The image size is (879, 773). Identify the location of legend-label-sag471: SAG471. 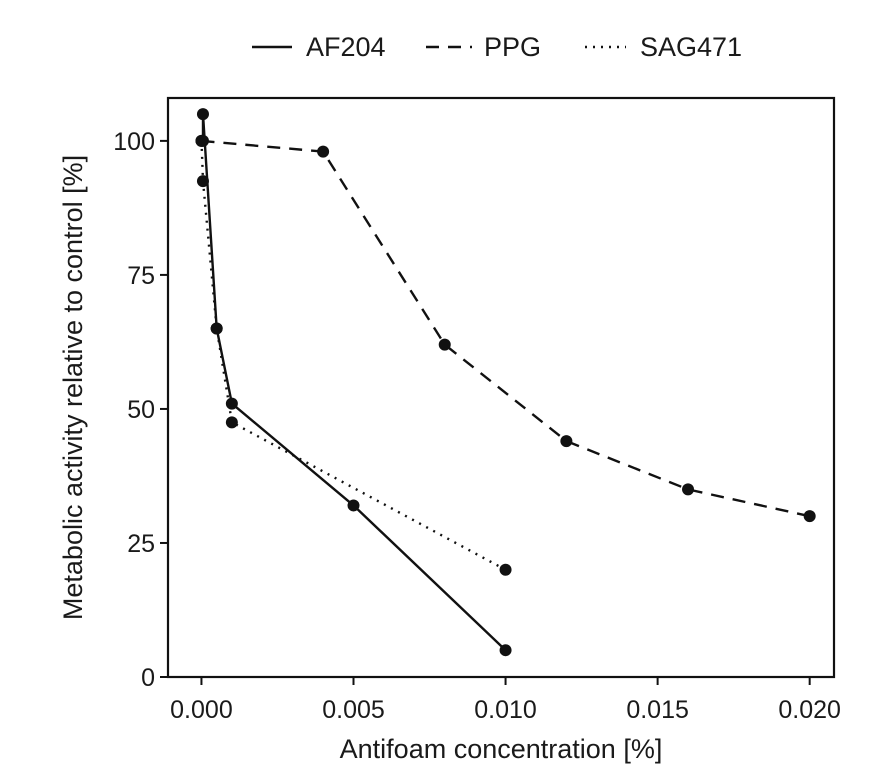
(691, 47).